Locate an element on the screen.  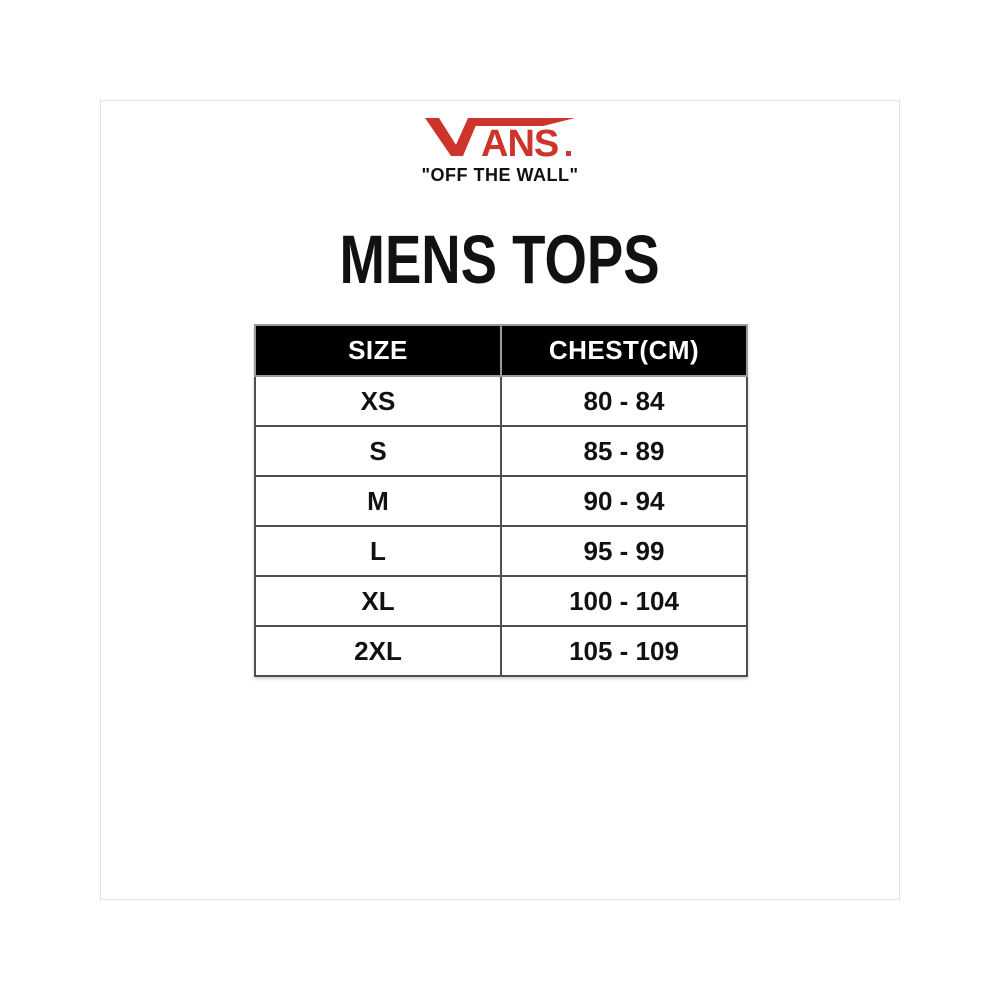
size-cell: 2XL is located at coordinates (378, 651).